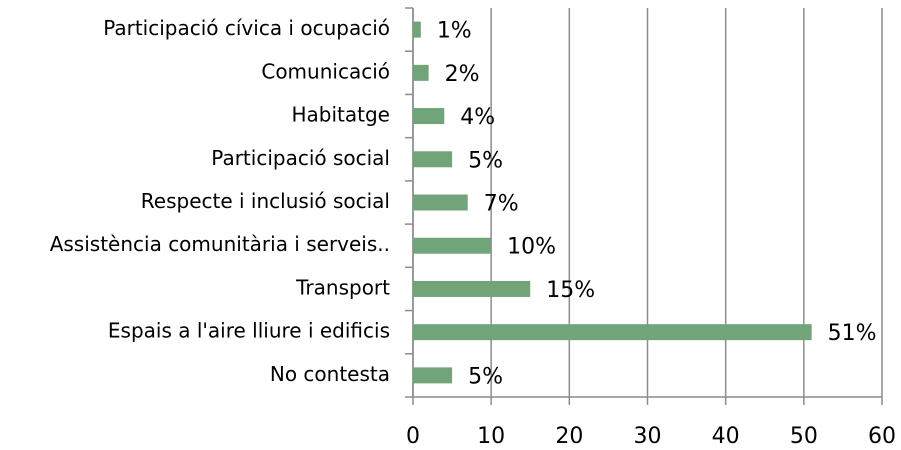  Describe the element at coordinates (491, 436) in the screenshot. I see `x-tick-label: 10` at that location.